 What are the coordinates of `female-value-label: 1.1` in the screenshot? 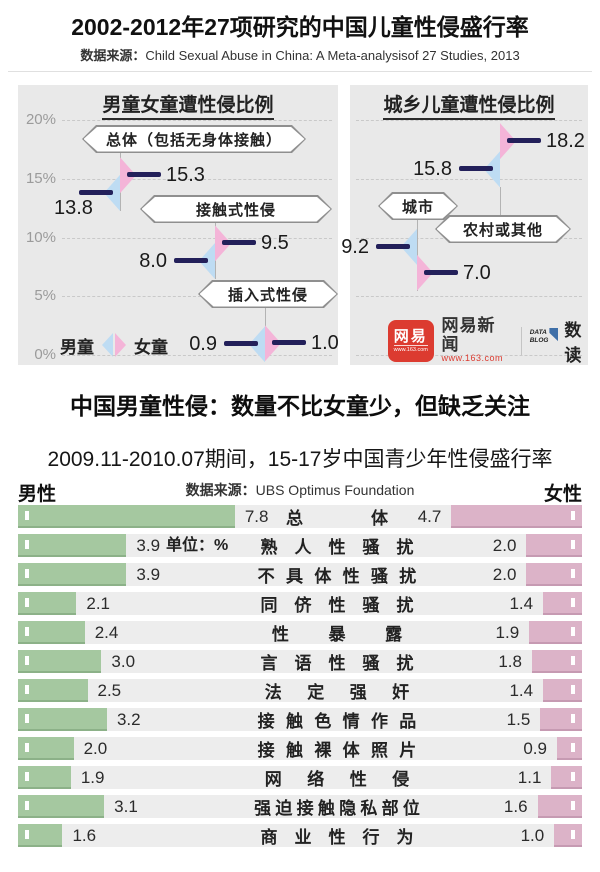 It's located at (529, 777).